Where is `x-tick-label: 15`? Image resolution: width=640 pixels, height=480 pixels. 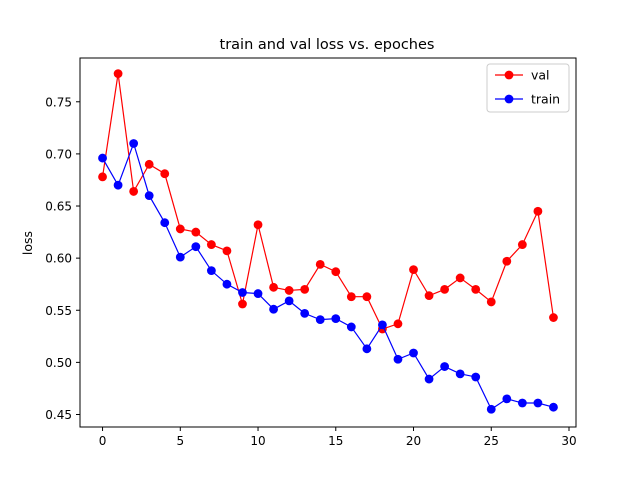
x-tick-label: 15 is located at coordinates (335, 441).